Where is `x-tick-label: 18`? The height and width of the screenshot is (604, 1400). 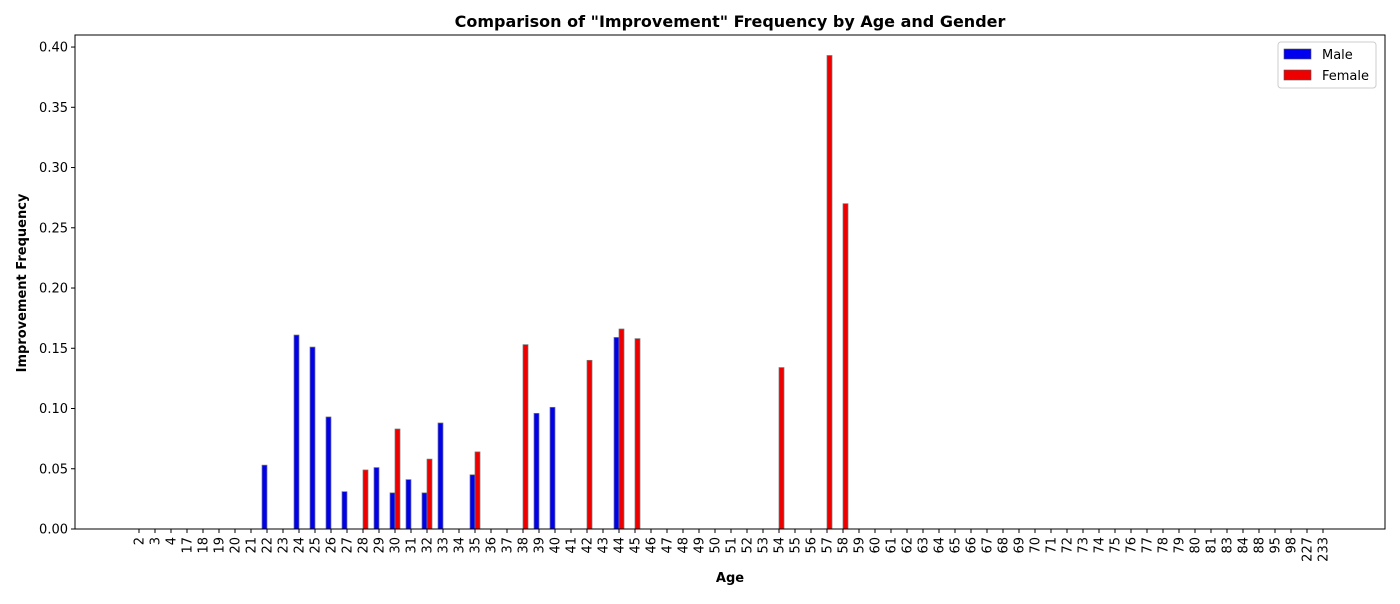 x-tick-label: 18 is located at coordinates (204, 545).